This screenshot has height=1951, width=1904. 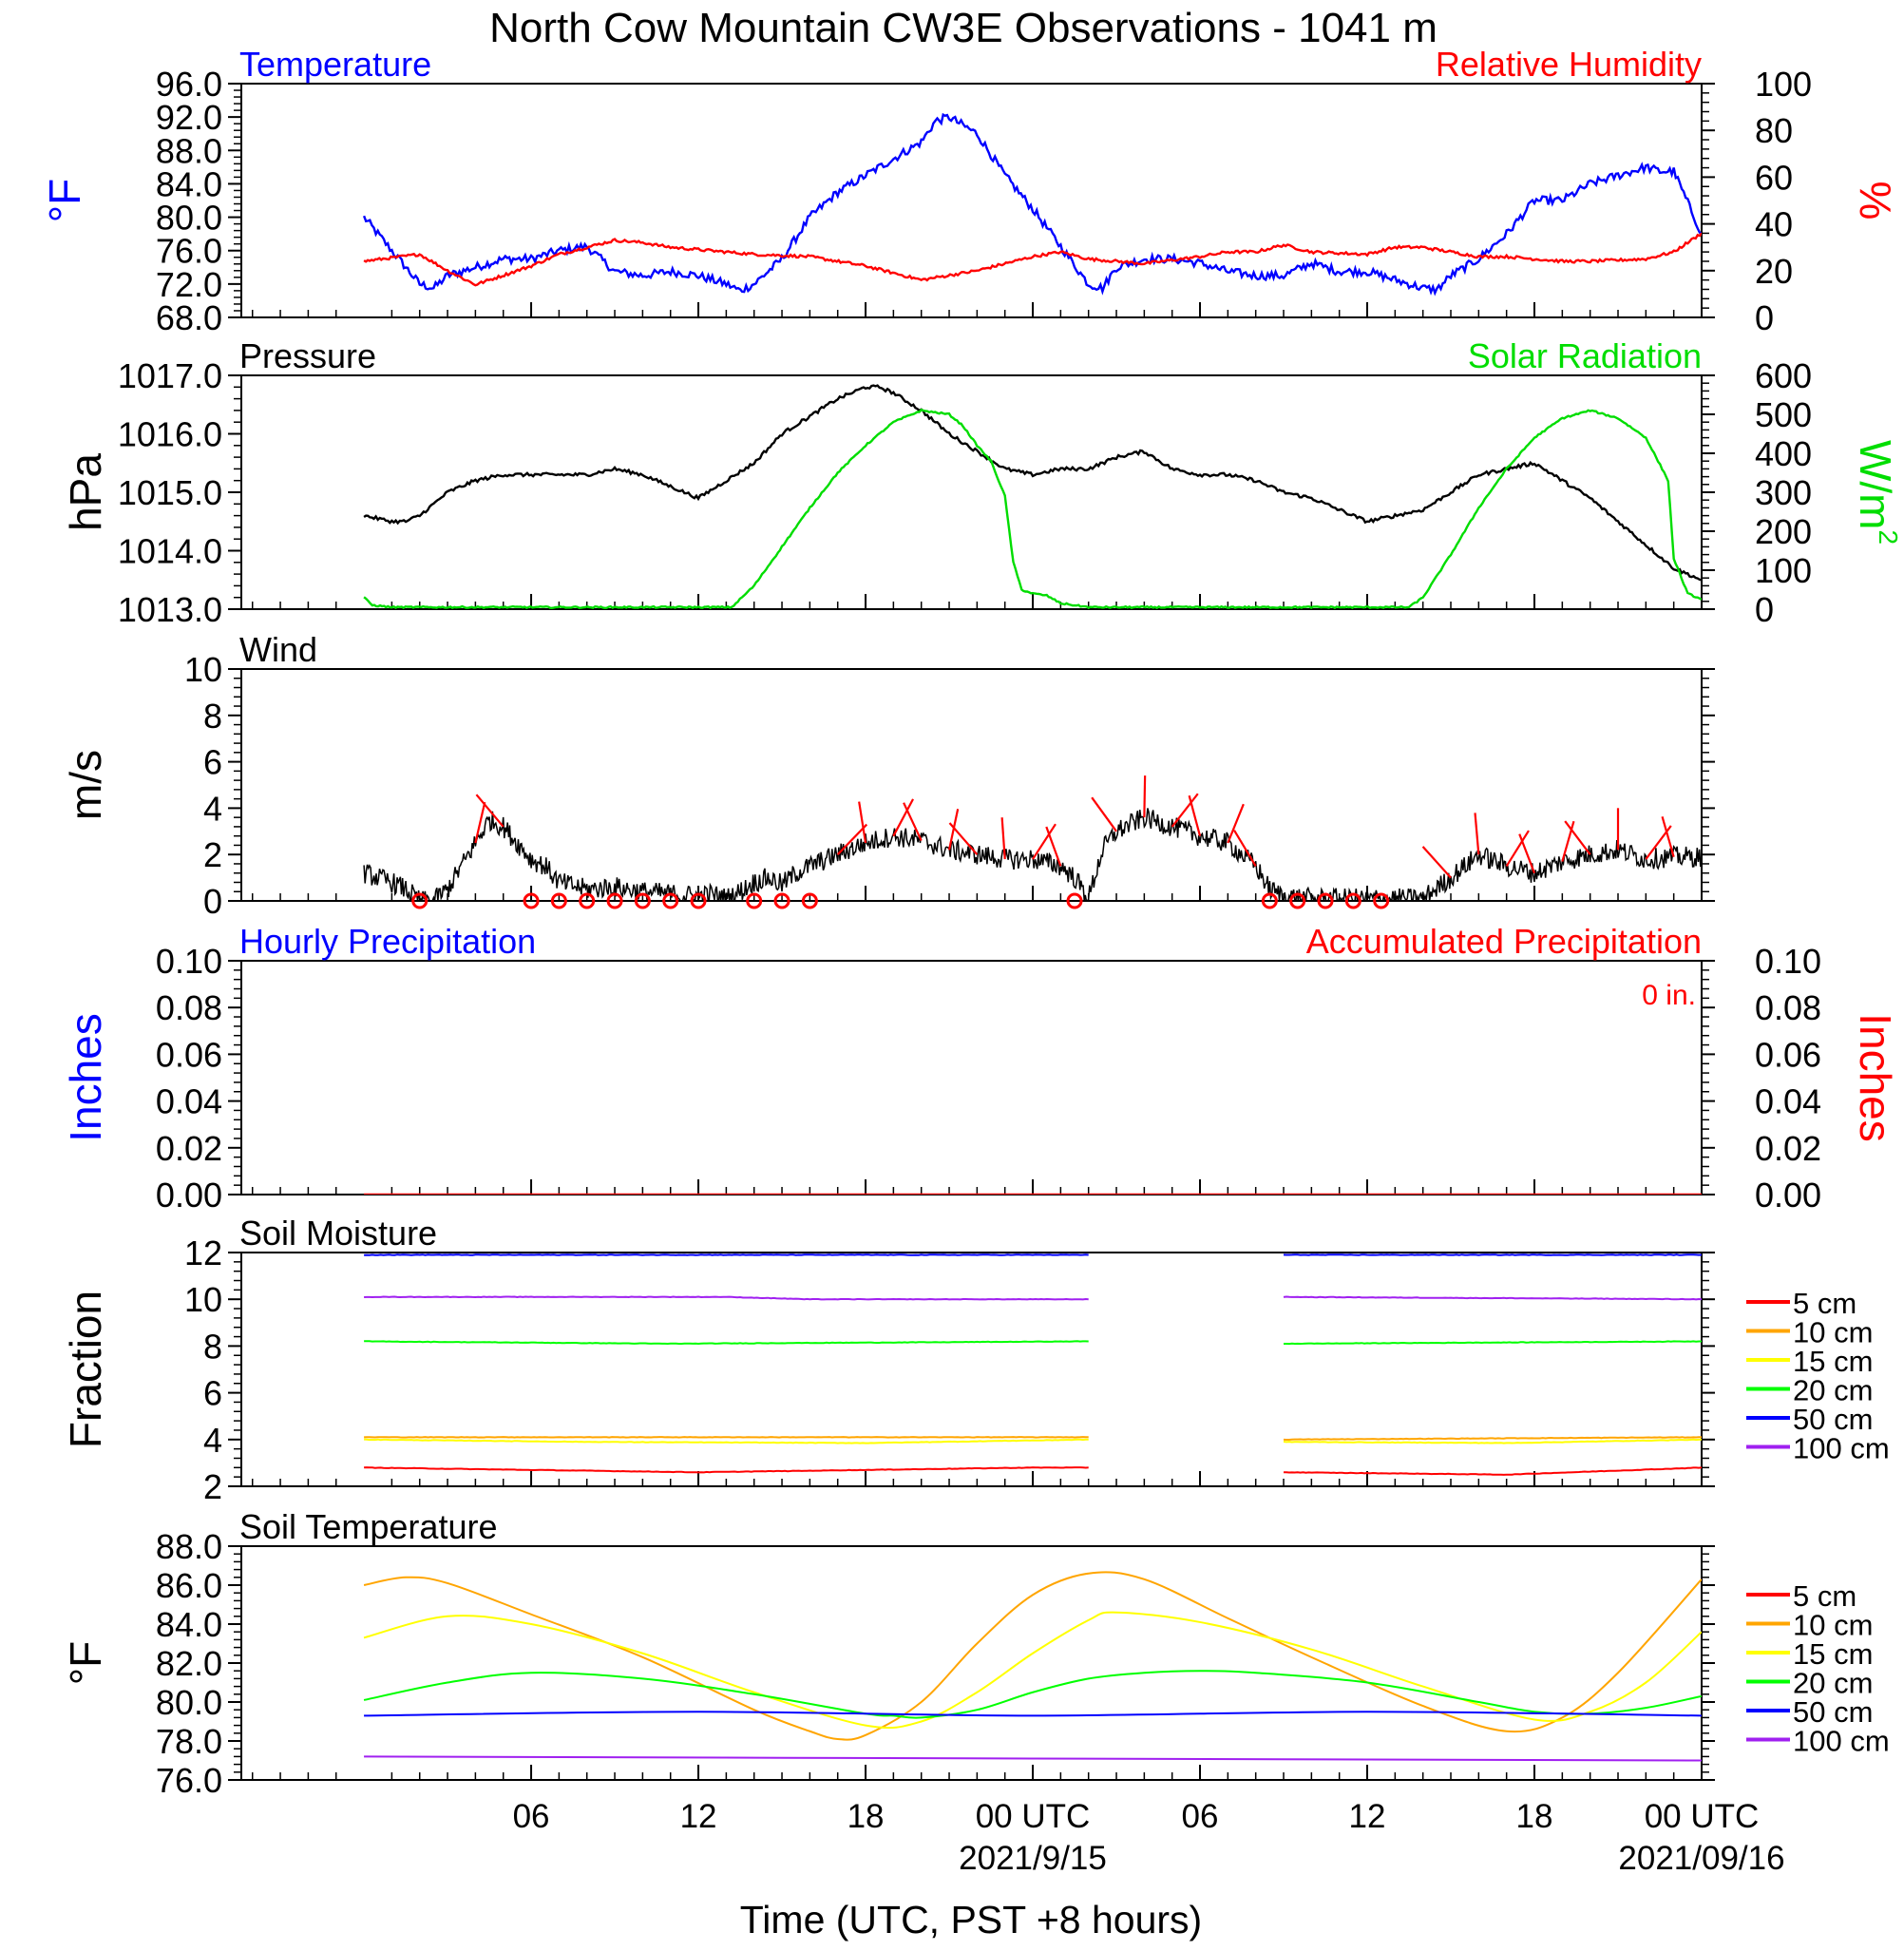 I want to click on left-tick-label: 0.04, so click(x=189, y=1101).